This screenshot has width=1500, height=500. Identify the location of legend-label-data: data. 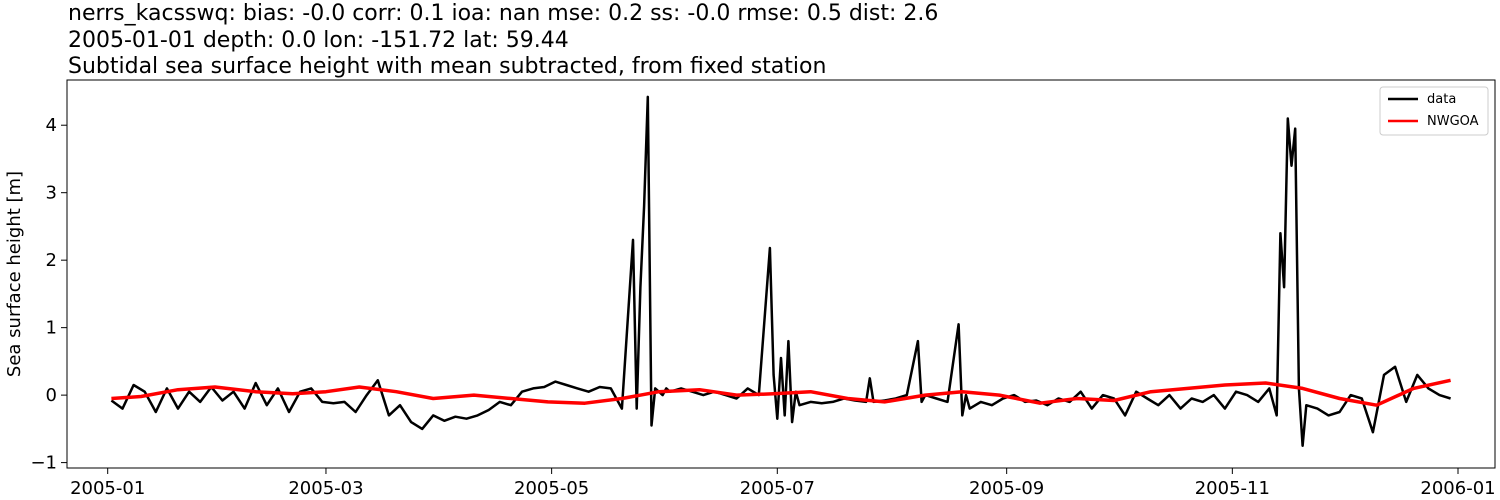
(1441, 99).